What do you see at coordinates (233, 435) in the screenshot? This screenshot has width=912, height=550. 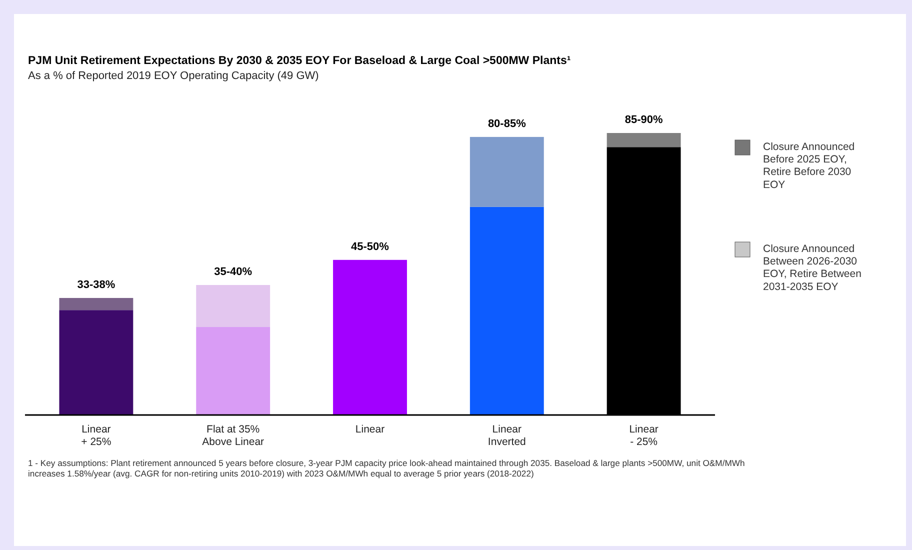 I see `x-tick-label: Flat at 35% Above Linear` at bounding box center [233, 435].